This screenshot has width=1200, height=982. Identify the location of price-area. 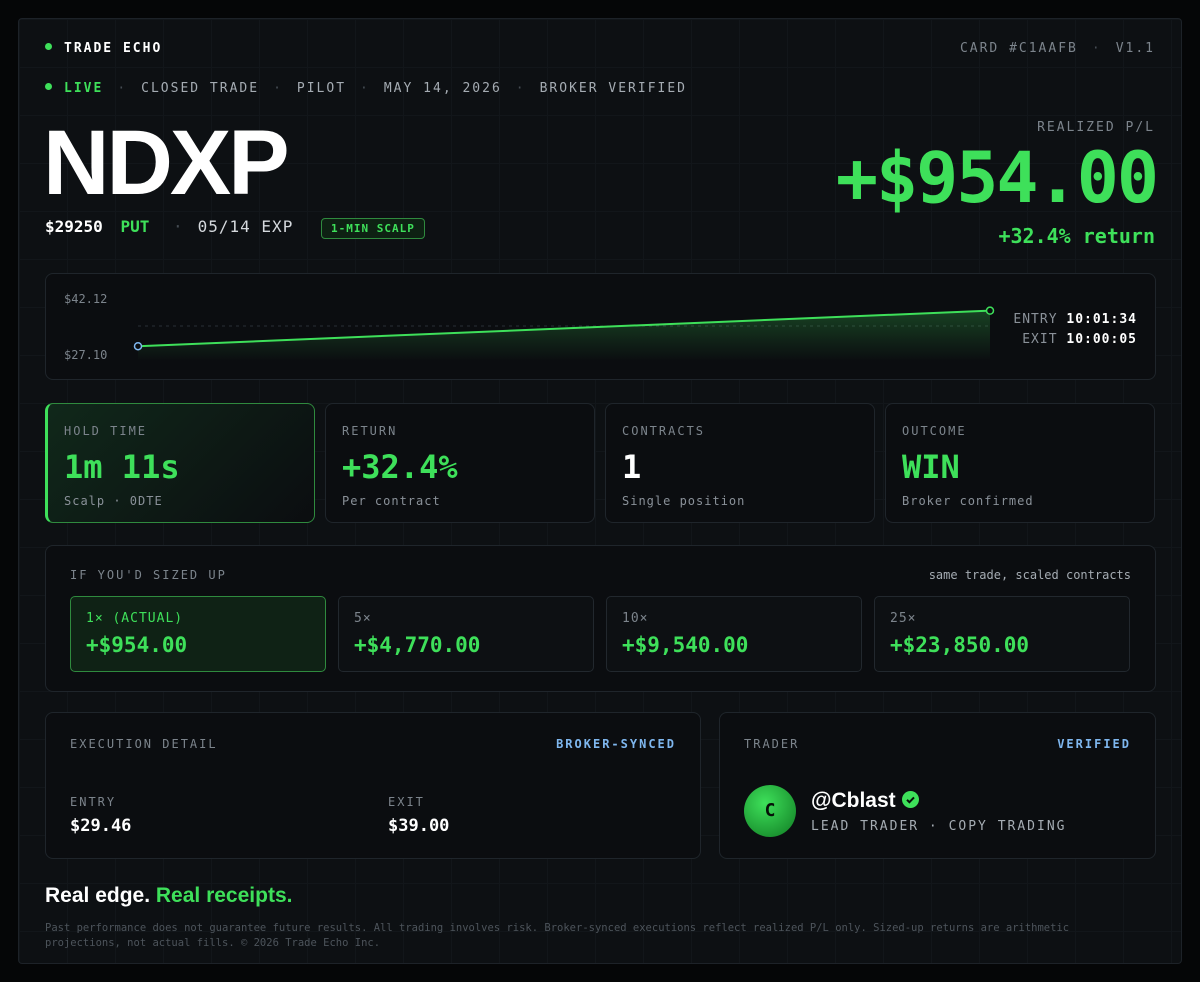
(564, 335).